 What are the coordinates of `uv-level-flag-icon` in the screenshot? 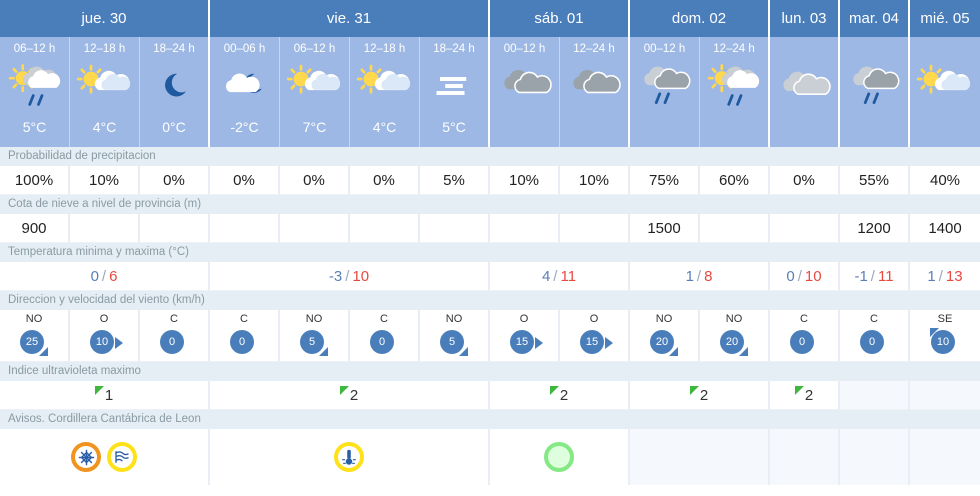 It's located at (99, 390).